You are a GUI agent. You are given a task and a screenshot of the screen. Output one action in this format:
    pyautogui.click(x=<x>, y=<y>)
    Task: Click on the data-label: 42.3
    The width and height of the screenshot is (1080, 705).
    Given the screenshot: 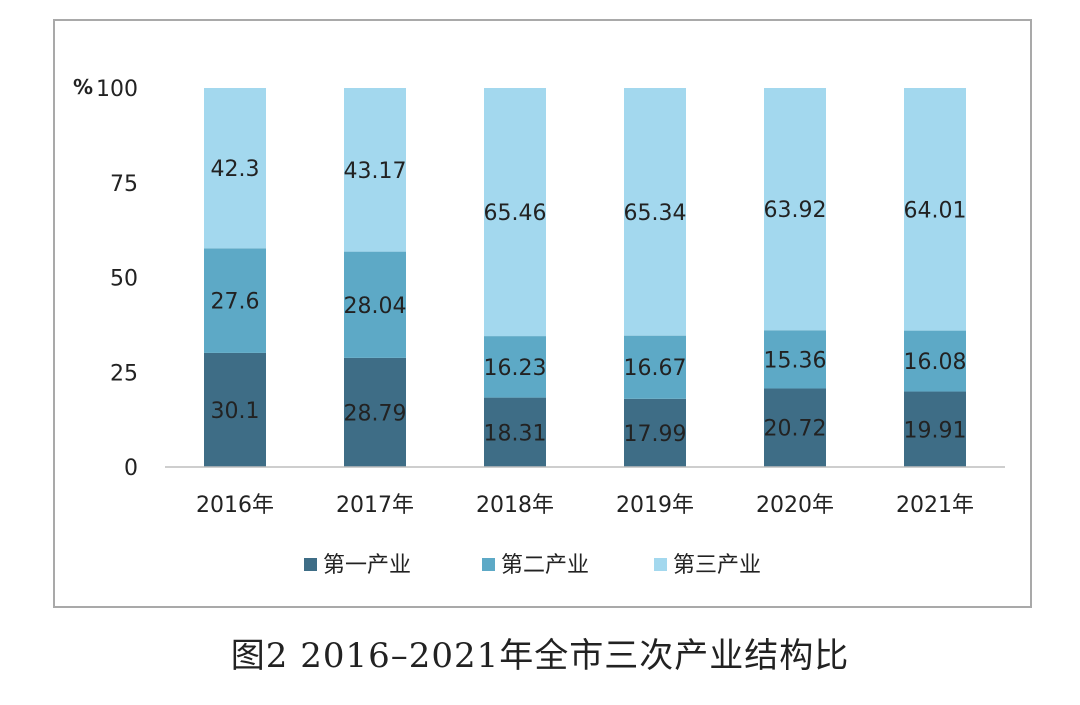 What is the action you would take?
    pyautogui.click(x=235, y=169)
    